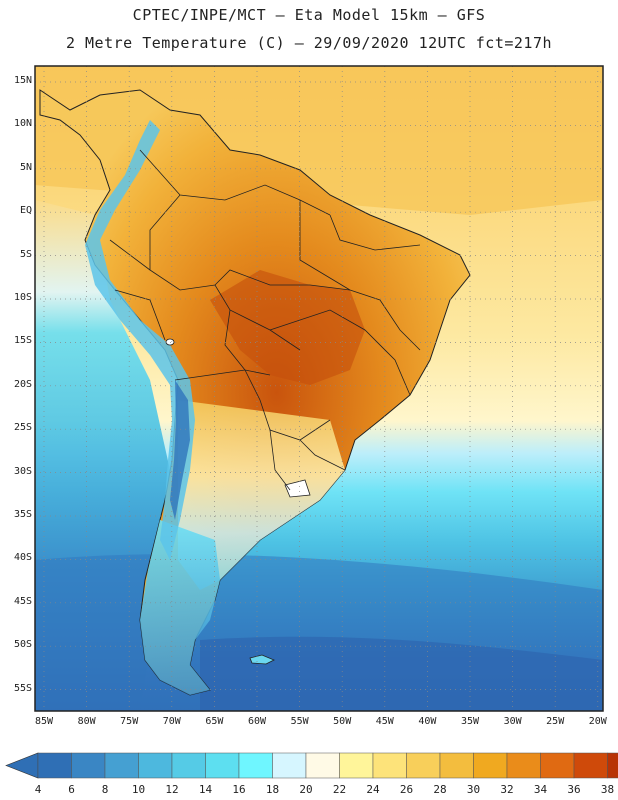 This screenshot has width=618, height=800. I want to click on latitude-label: 35S, so click(22, 514).